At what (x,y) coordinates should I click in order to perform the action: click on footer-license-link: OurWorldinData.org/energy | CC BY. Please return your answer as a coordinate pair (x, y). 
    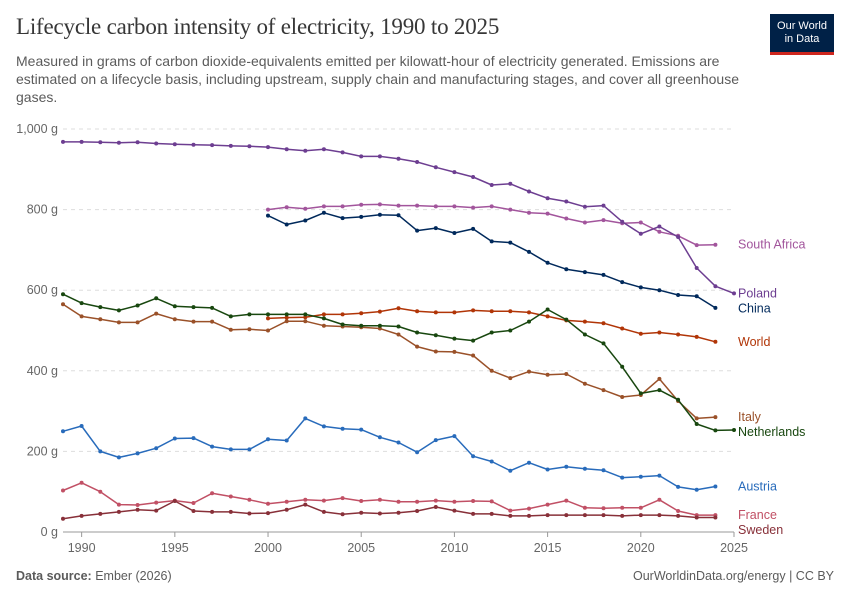
    Looking at the image, I should click on (733, 576).